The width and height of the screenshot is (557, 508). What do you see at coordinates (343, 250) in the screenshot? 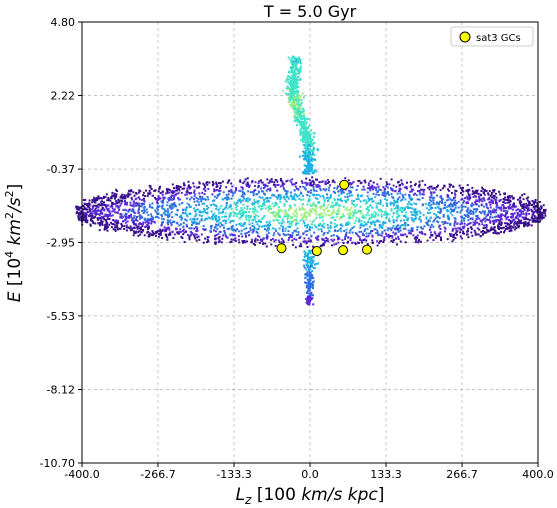
I see `gc-point` at bounding box center [343, 250].